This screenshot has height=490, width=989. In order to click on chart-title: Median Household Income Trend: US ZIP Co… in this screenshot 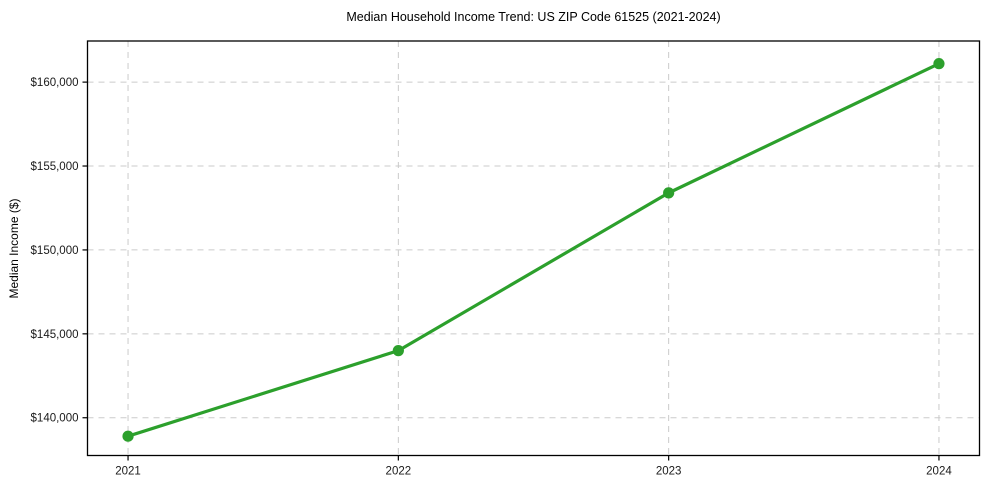, I will do `click(533, 17)`.